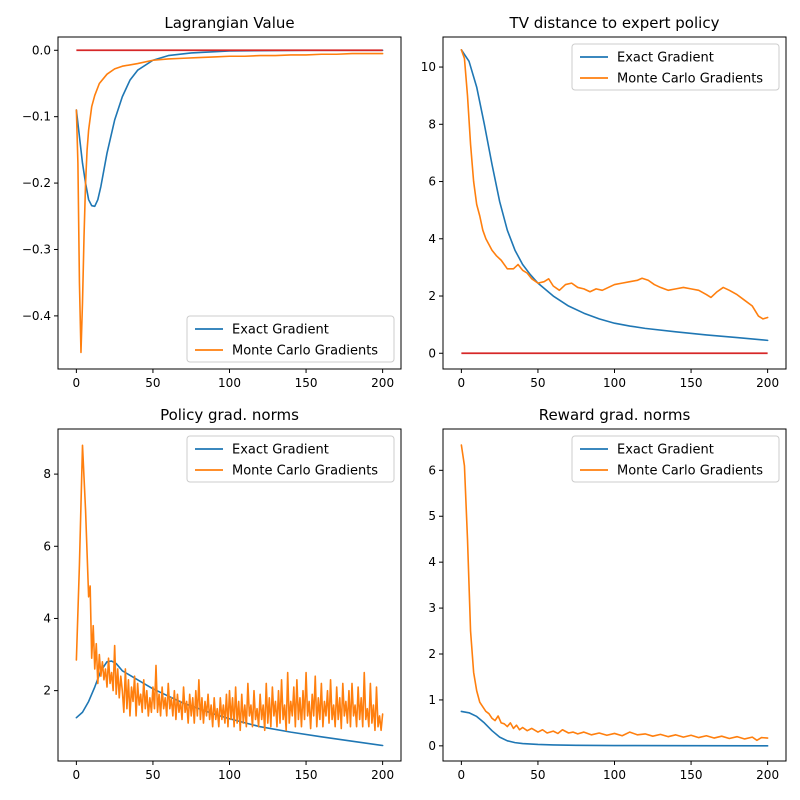  What do you see at coordinates (665, 58) in the screenshot?
I see `chart-2-legend-label: Exact Gradient` at bounding box center [665, 58].